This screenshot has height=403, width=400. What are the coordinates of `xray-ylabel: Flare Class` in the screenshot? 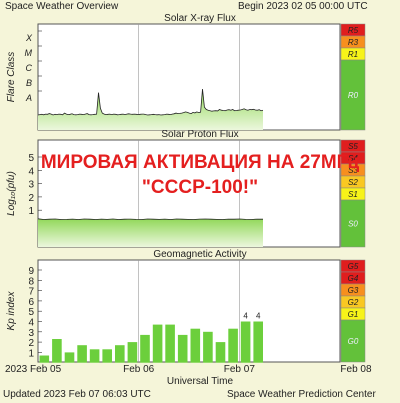 It's located at (11, 77).